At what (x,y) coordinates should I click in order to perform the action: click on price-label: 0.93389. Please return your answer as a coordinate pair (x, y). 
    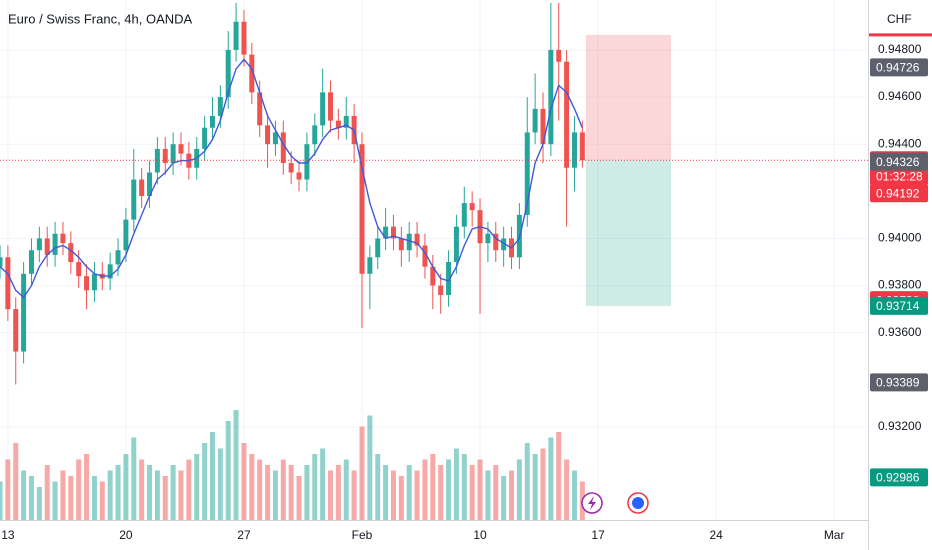
    Looking at the image, I should click on (898, 383).